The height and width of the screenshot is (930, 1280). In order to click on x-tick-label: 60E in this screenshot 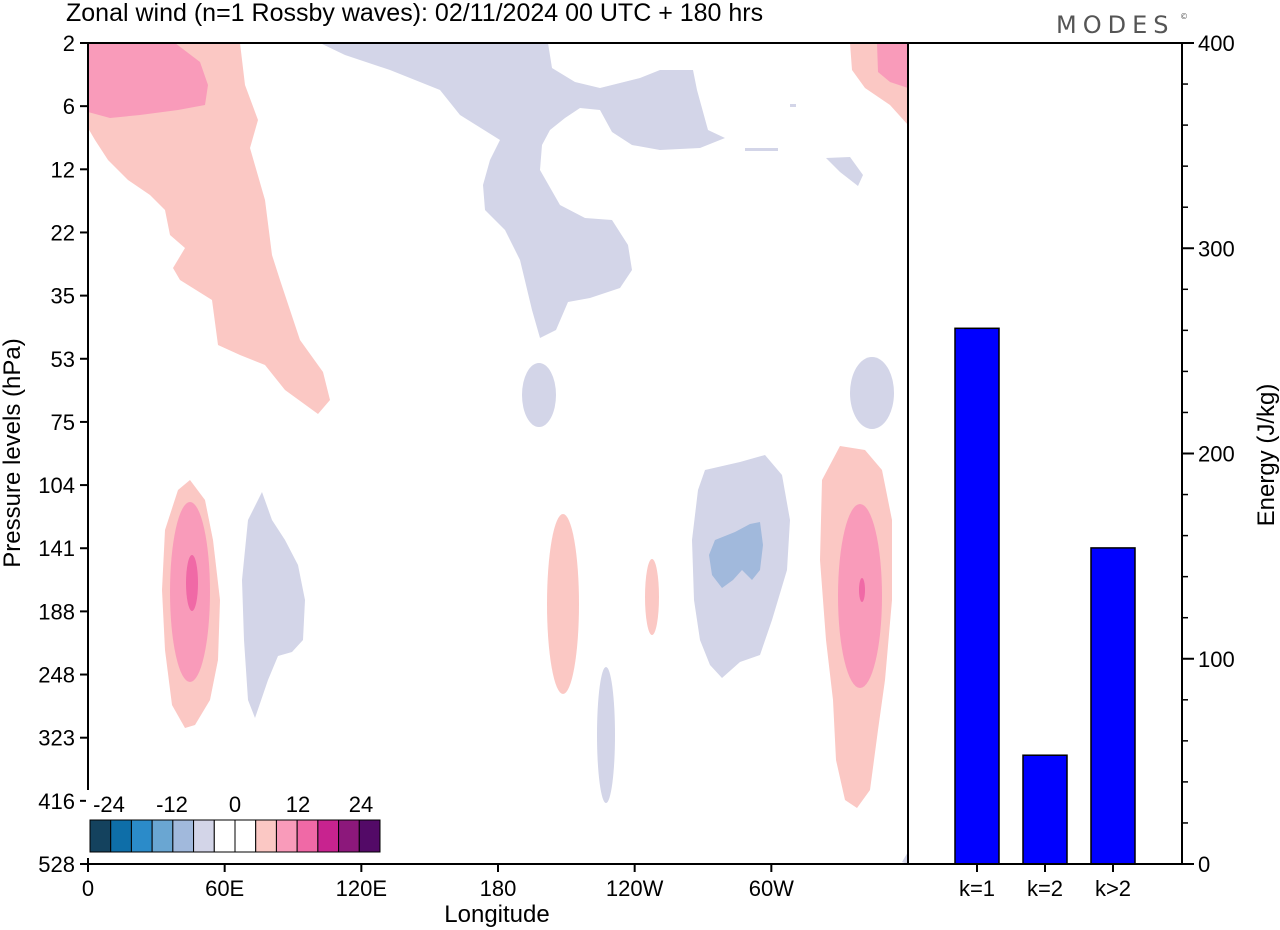, I will do `click(224, 888)`.